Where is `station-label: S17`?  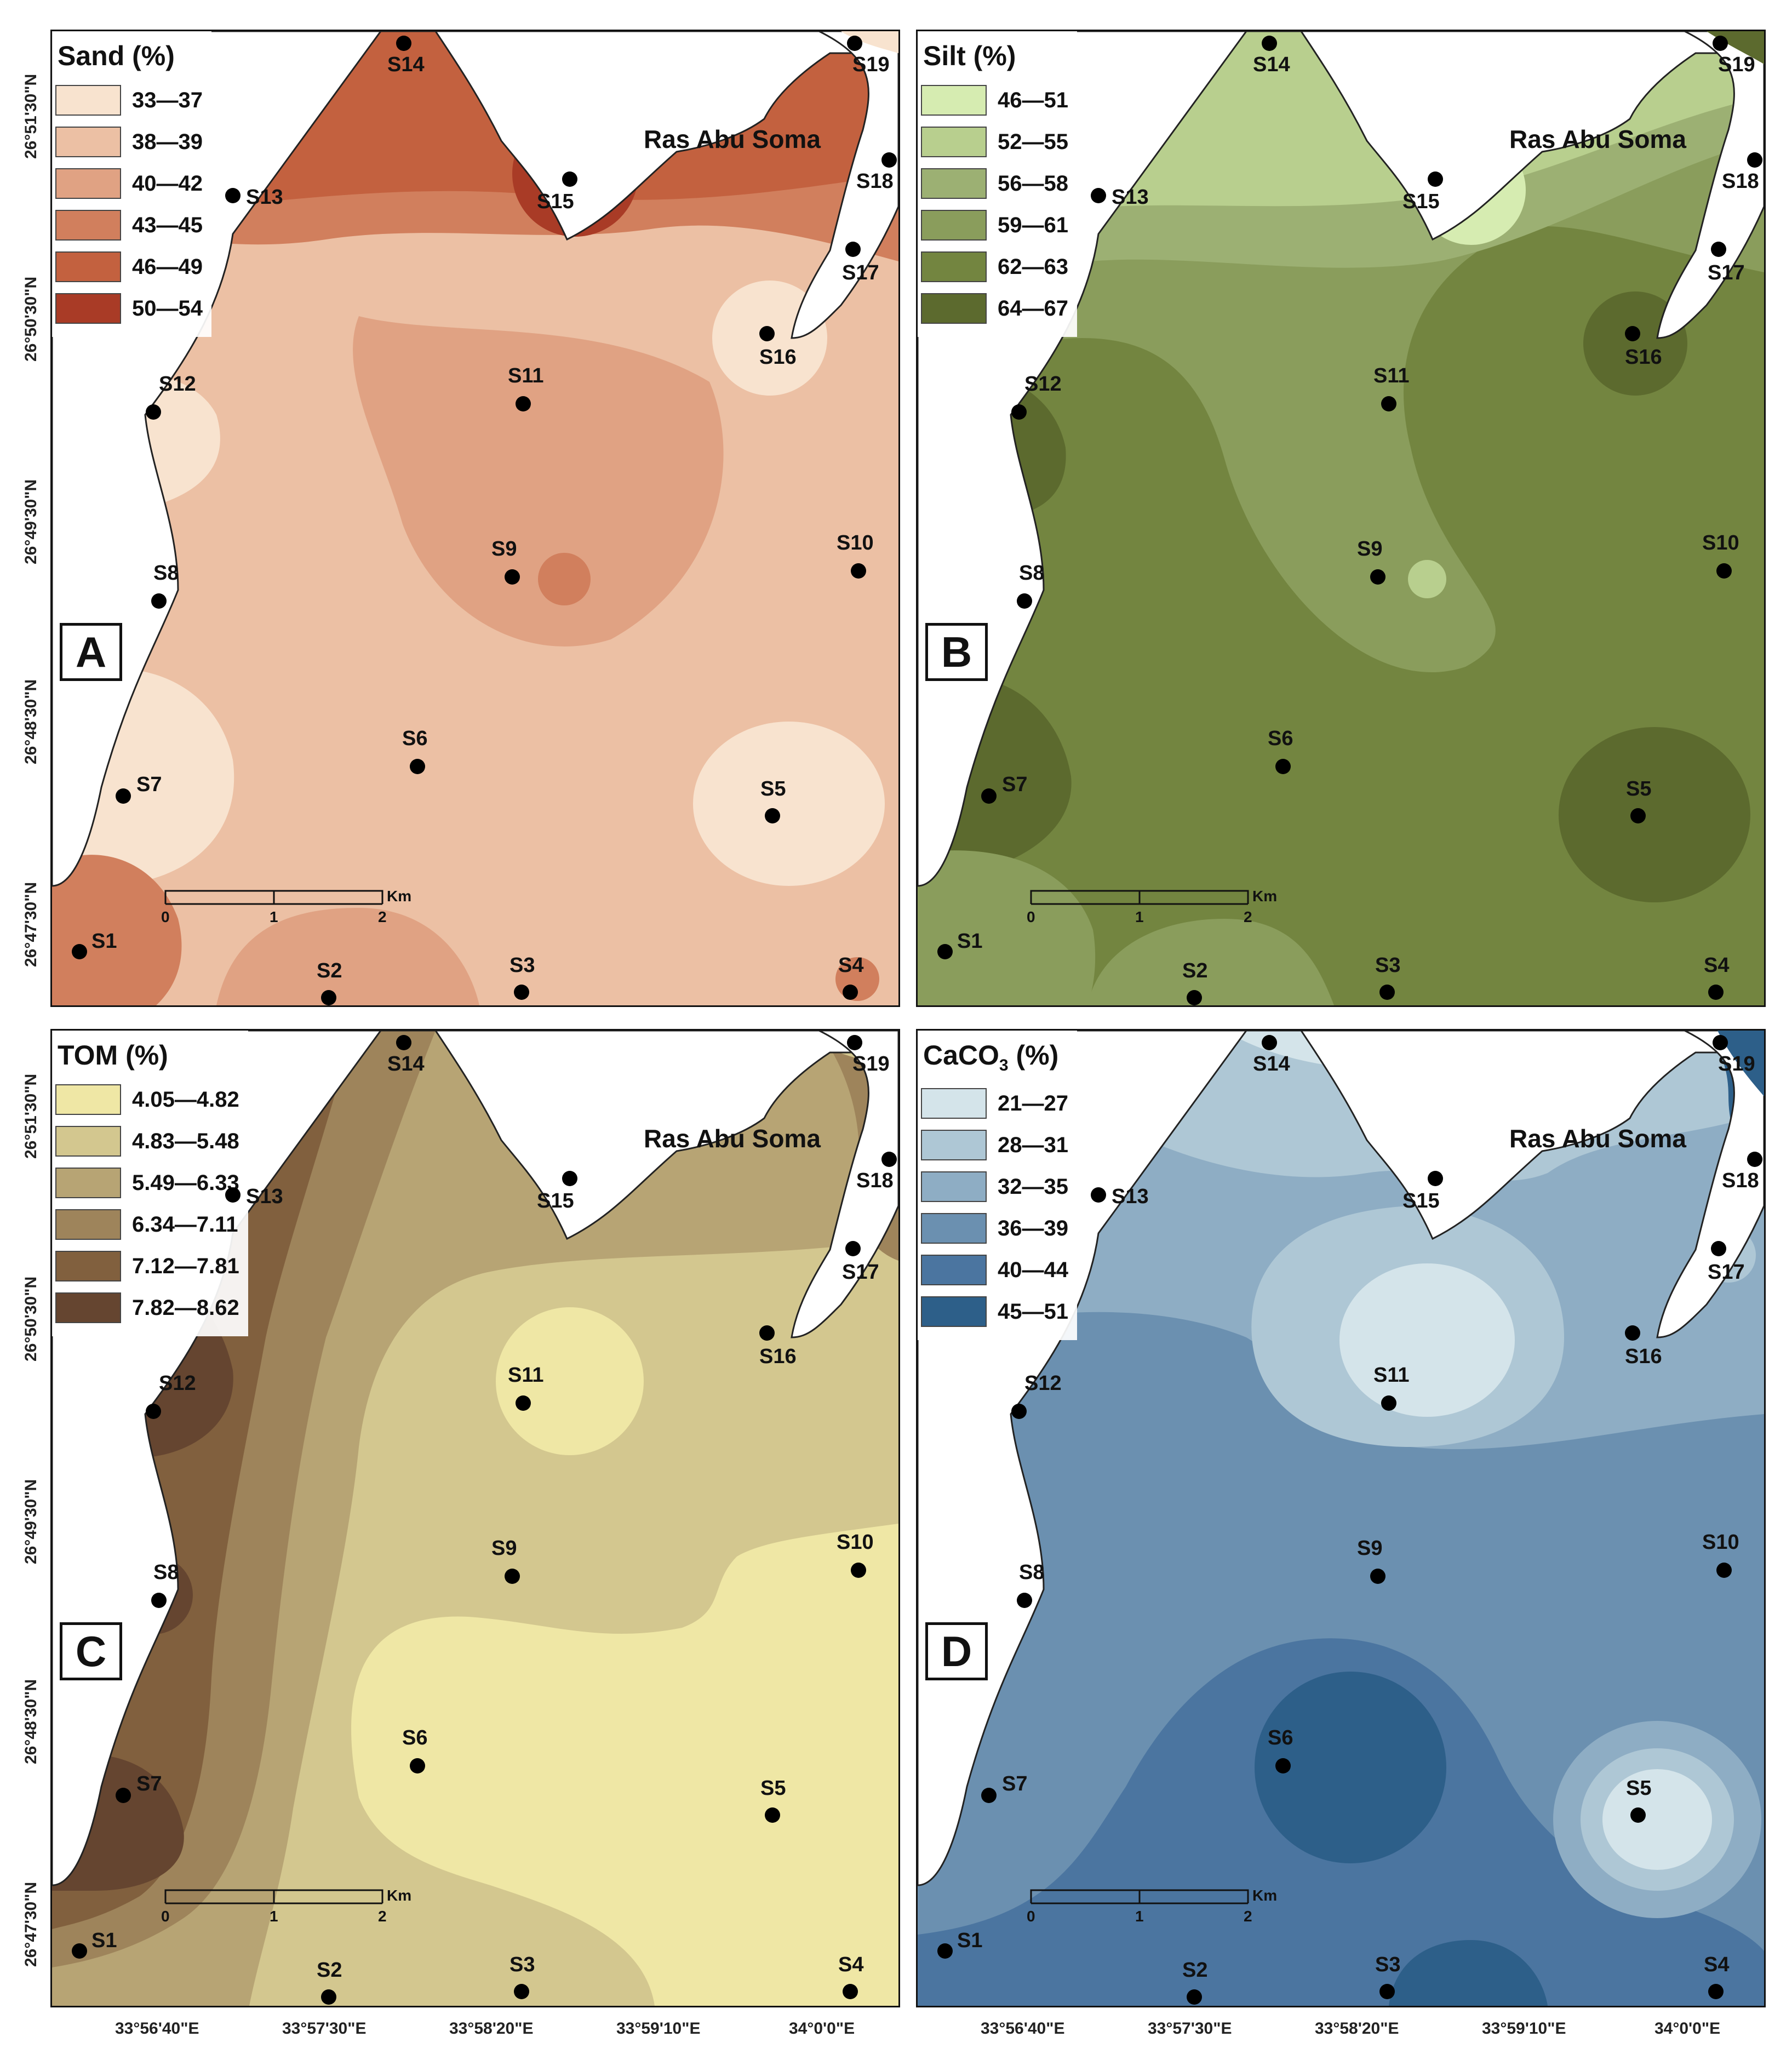 station-label: S17 is located at coordinates (860, 1272).